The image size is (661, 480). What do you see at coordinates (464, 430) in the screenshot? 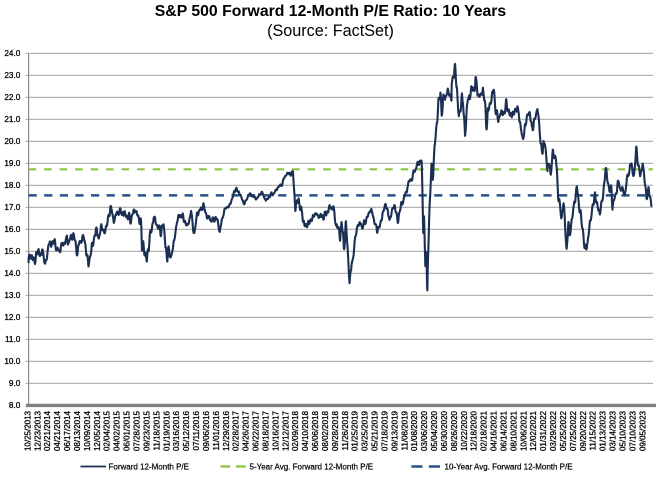
I see `svg-text: 10/22/2020` at bounding box center [464, 430].